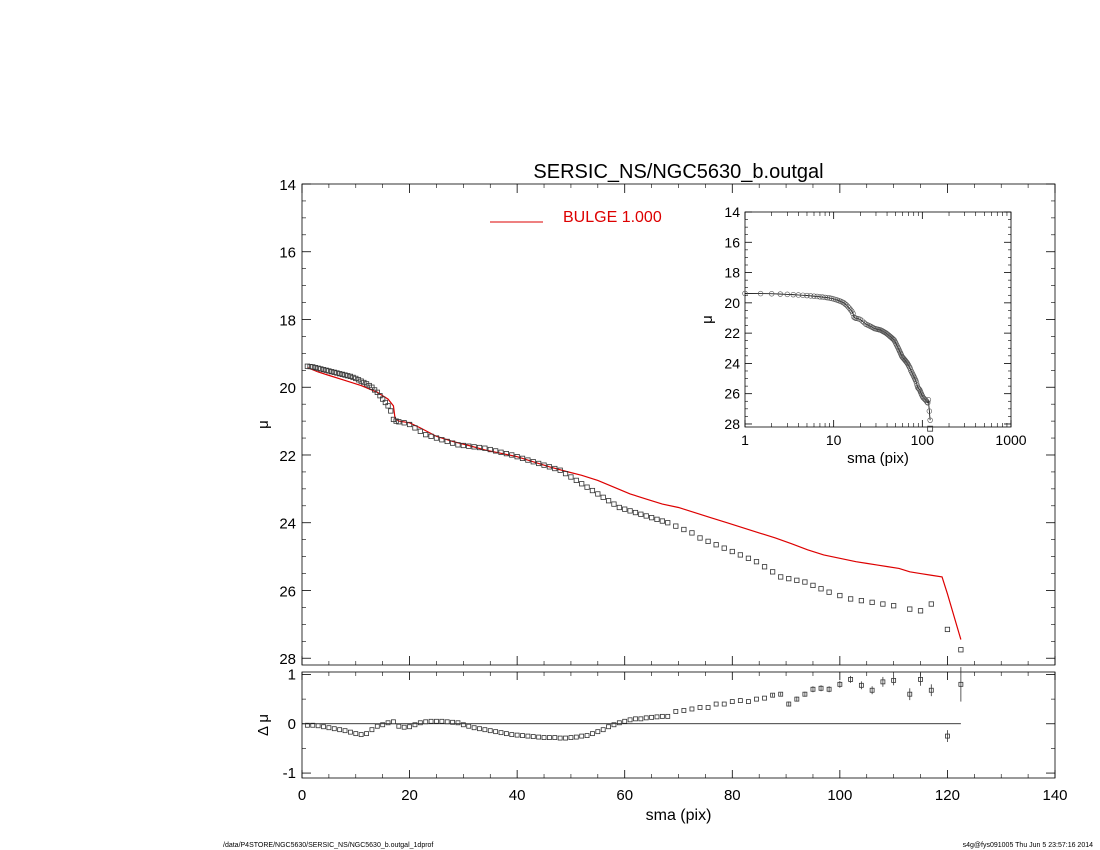 The width and height of the screenshot is (1100, 850). I want to click on legend-label: BULGE 1.000, so click(612, 217).